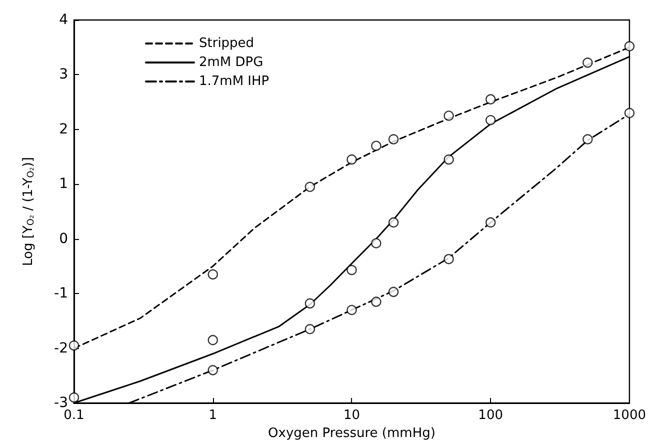  What do you see at coordinates (231, 62) in the screenshot?
I see `legend-label: 2mM DPG` at bounding box center [231, 62].